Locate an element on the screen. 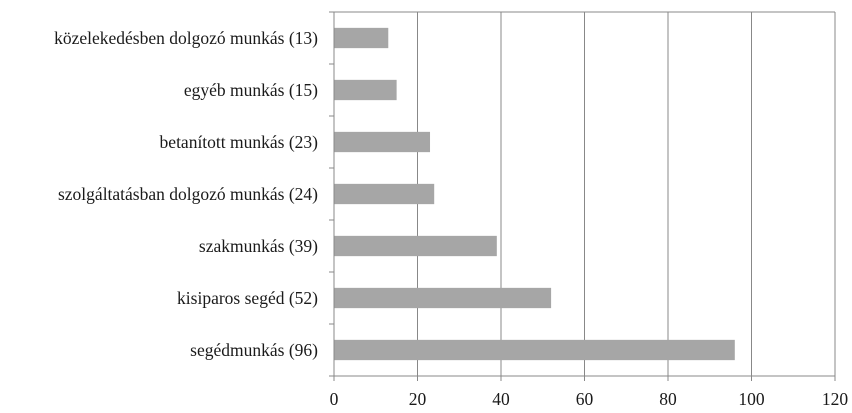 The width and height of the screenshot is (852, 413). x-tick-label: 20 is located at coordinates (418, 399).